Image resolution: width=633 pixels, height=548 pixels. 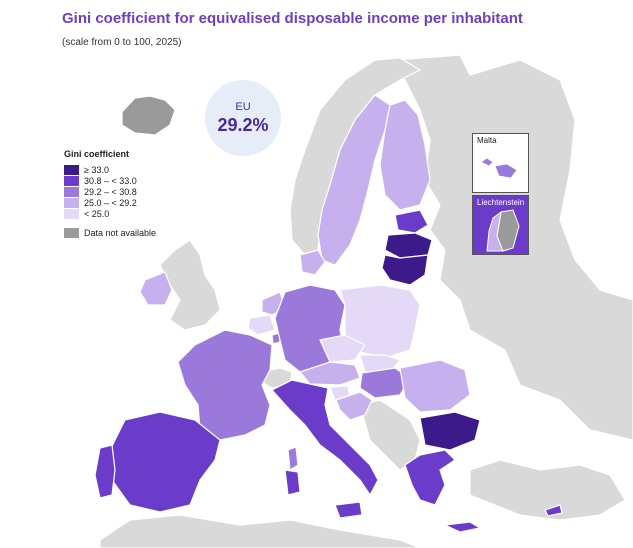 I want to click on country-slovakia, so click(x=380, y=363).